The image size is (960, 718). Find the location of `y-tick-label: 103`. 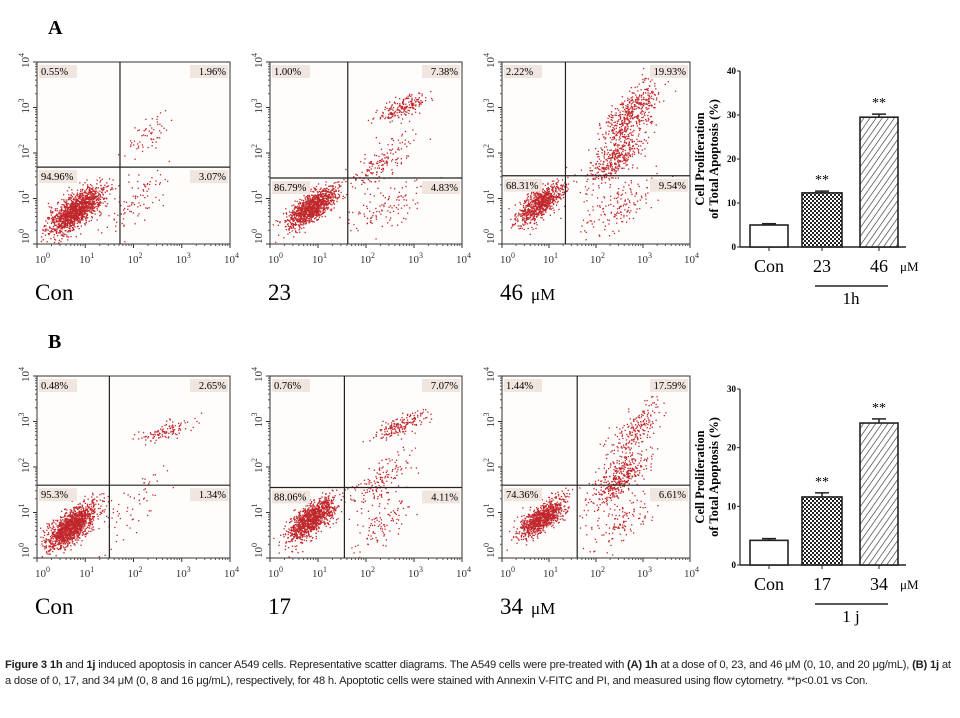

y-tick-label: 103 is located at coordinates (24, 106).